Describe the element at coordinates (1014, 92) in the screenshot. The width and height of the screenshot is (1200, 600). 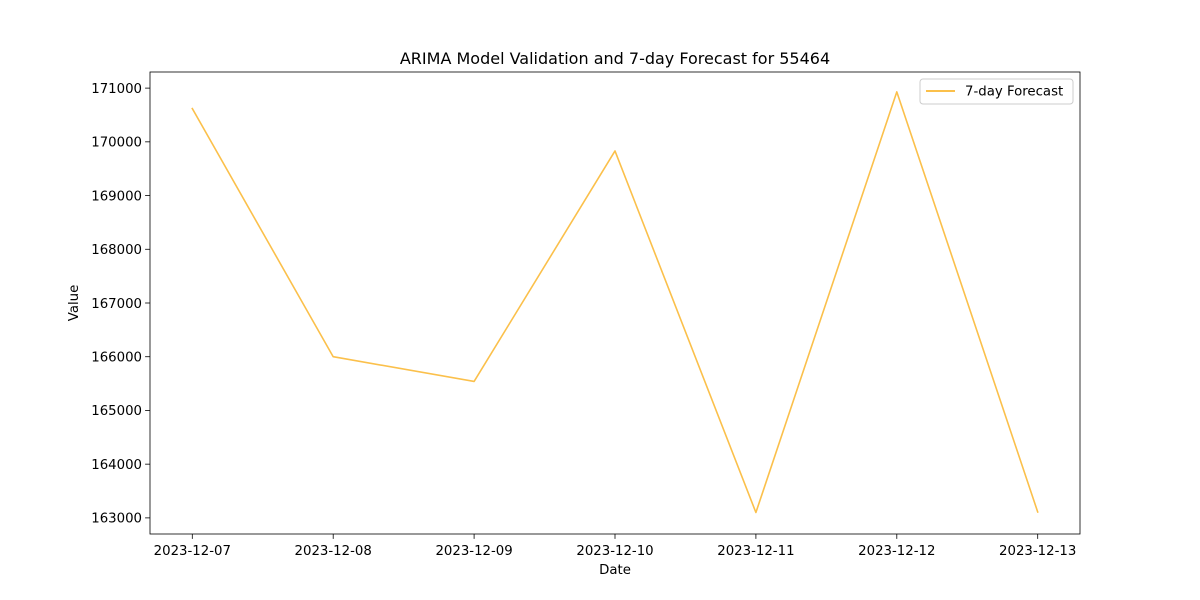
I see `legend-label: 7-day Forecast` at that location.